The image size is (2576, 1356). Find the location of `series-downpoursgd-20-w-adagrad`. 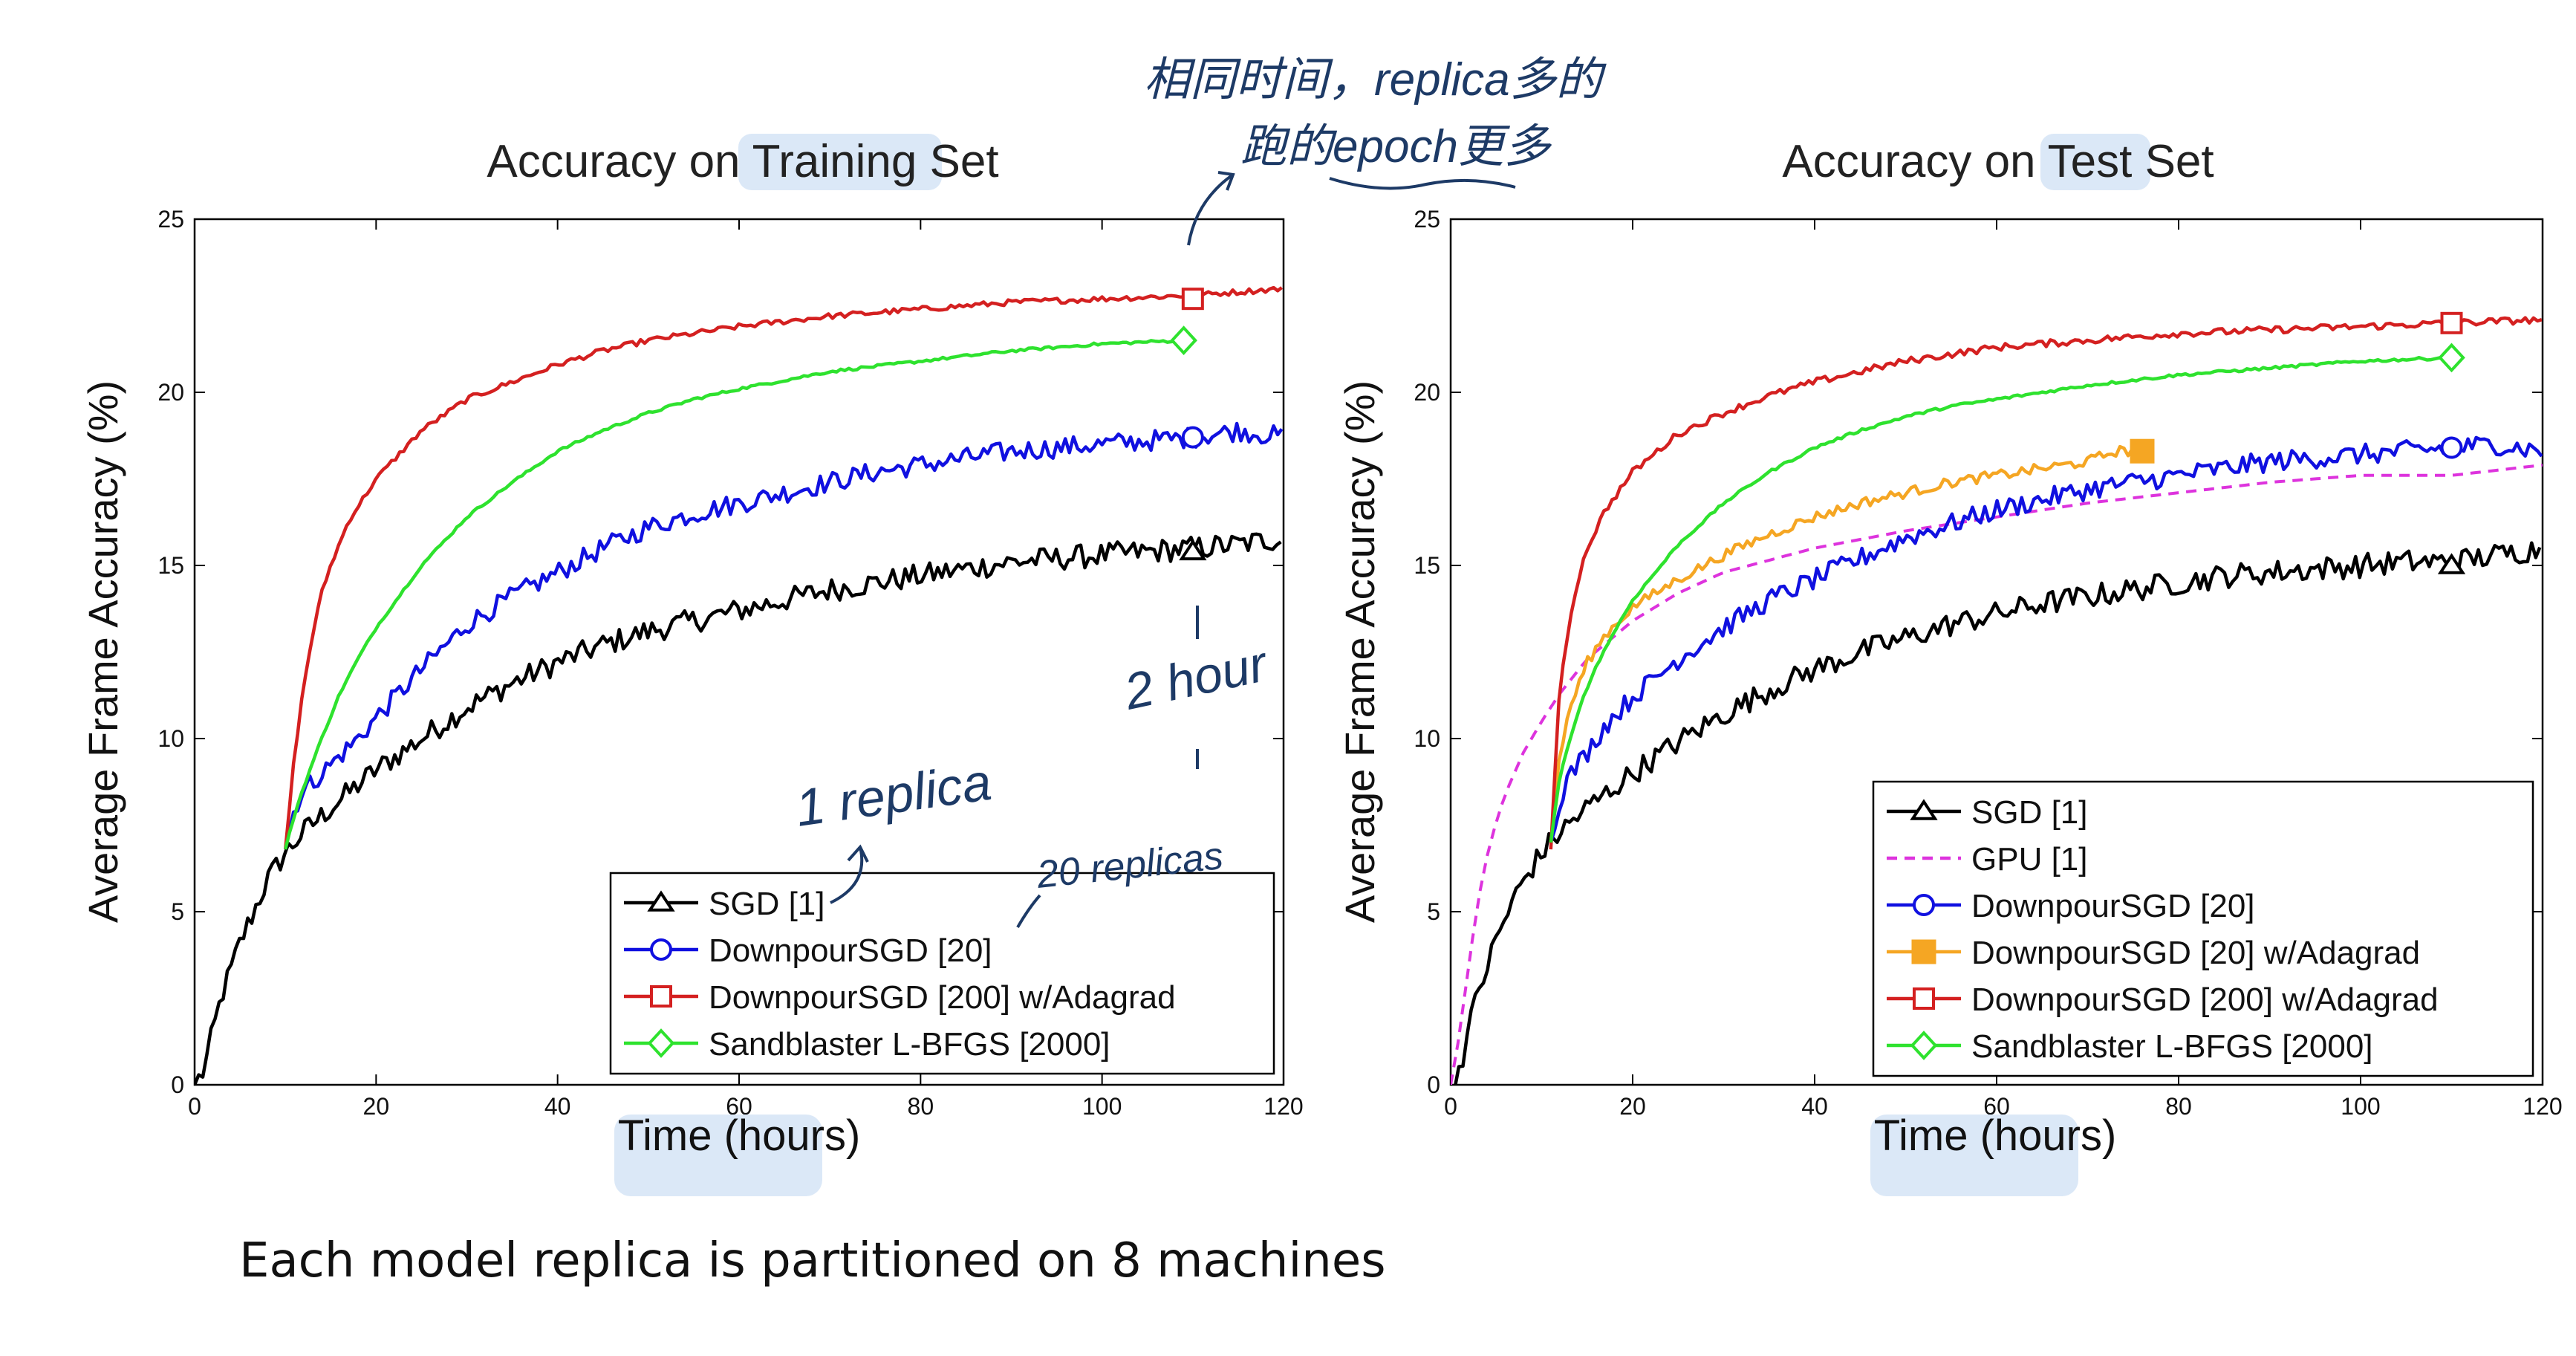

series-downpoursgd-20-w-adagrad is located at coordinates (1845, 643).